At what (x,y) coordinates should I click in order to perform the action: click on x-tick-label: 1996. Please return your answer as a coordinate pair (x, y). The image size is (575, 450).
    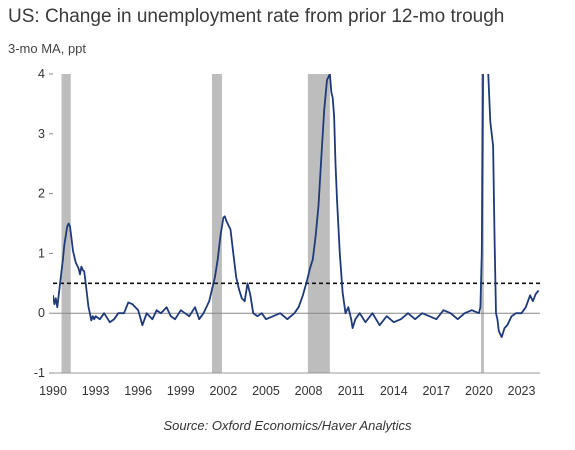
    Looking at the image, I should click on (138, 391).